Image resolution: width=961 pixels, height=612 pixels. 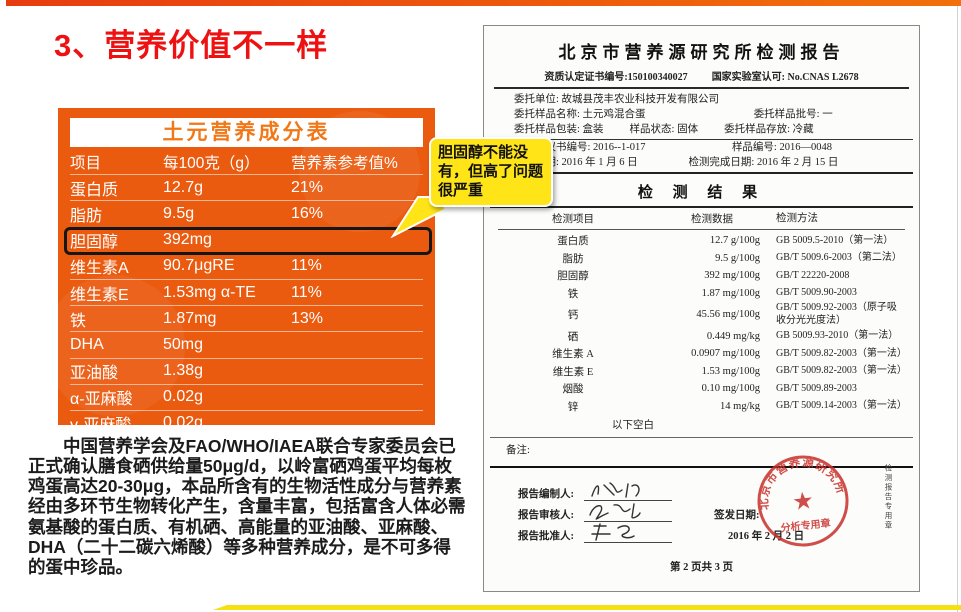 I want to click on results-cell: 9.5 g/100g, so click(x=737, y=258).